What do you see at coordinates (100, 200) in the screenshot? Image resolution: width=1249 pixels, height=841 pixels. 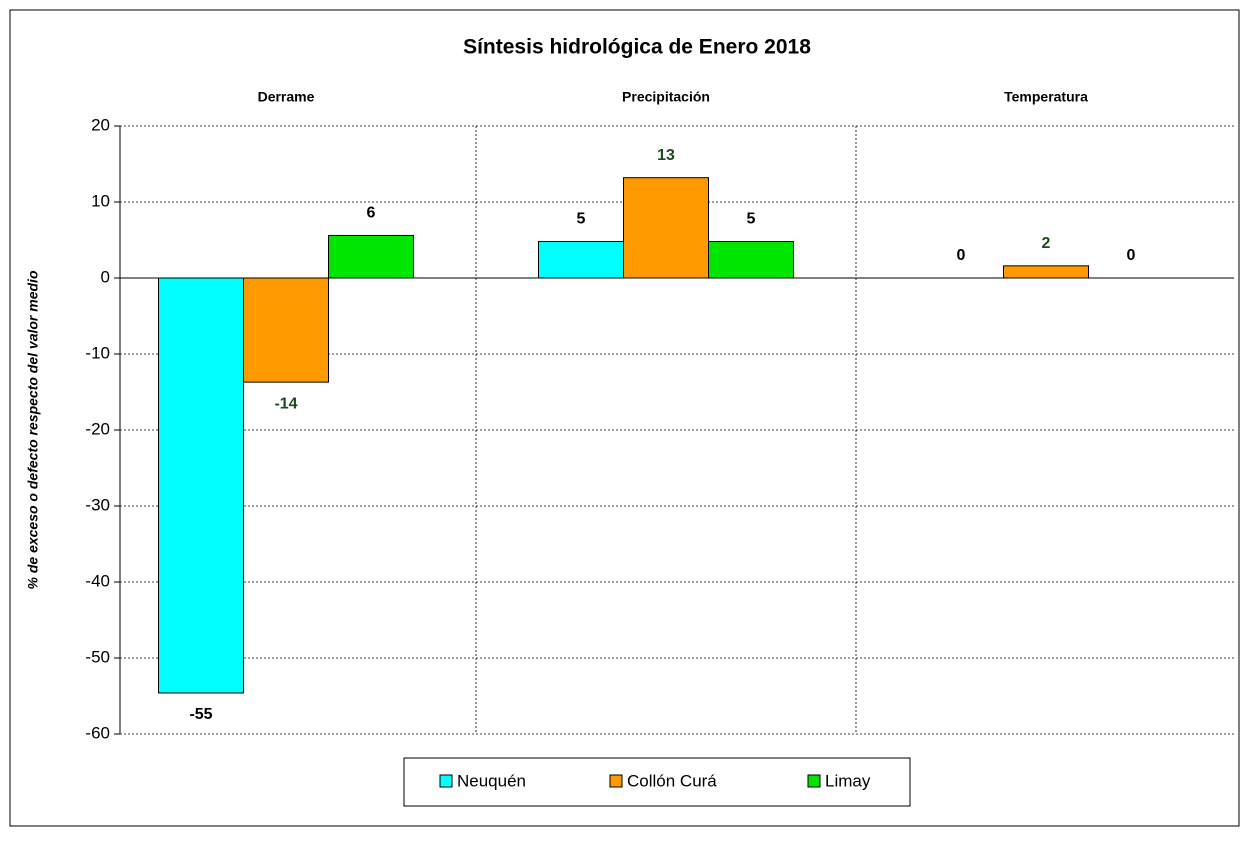 I see `y-tick-label: 10` at bounding box center [100, 200].